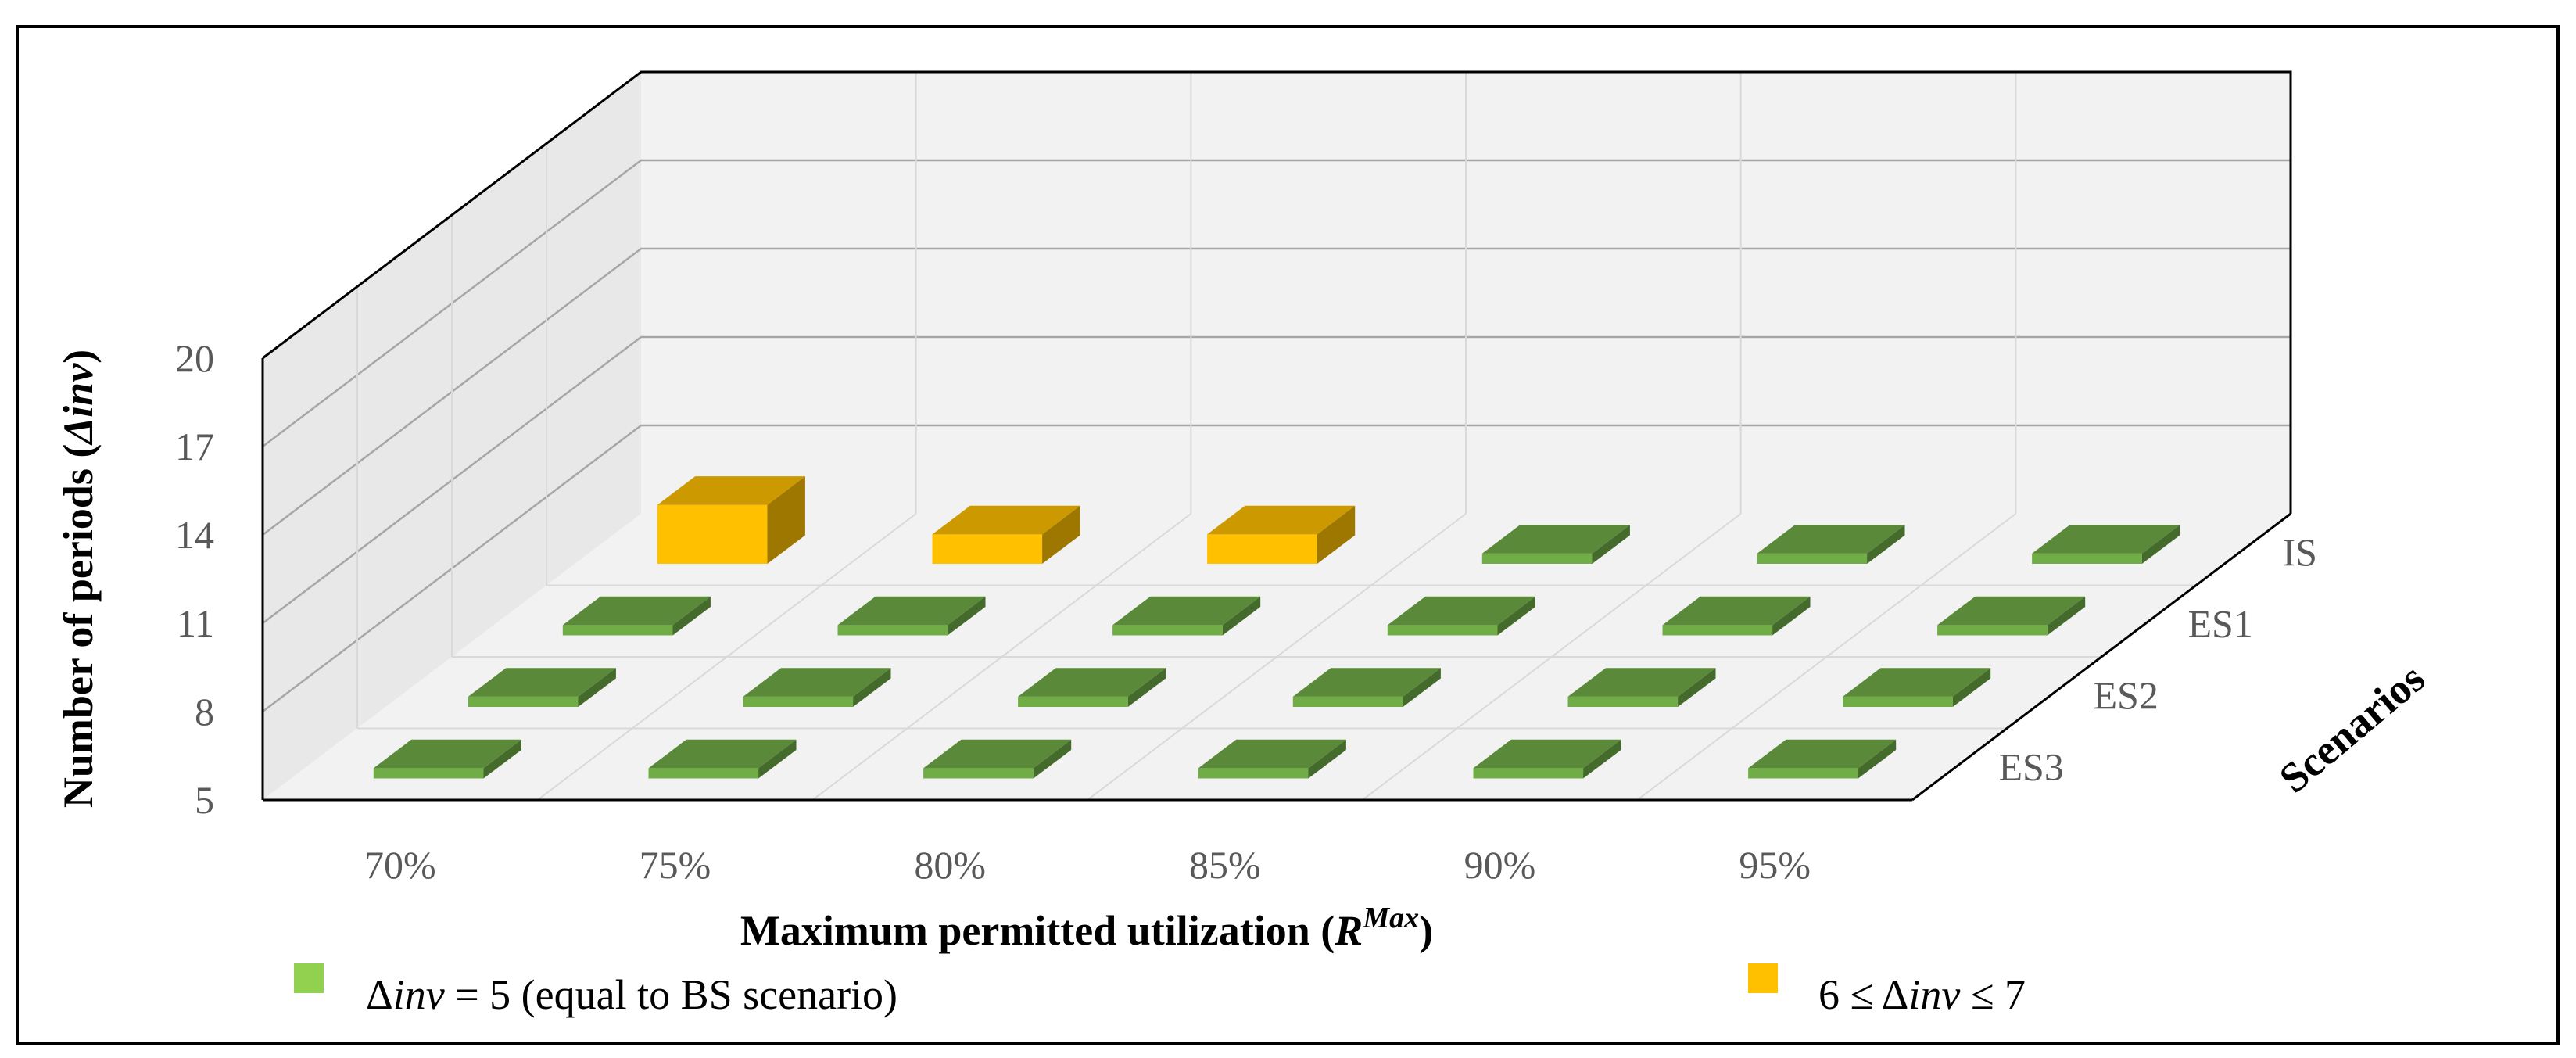  Describe the element at coordinates (2101, 657) in the screenshot. I see `z-axis-line` at that location.